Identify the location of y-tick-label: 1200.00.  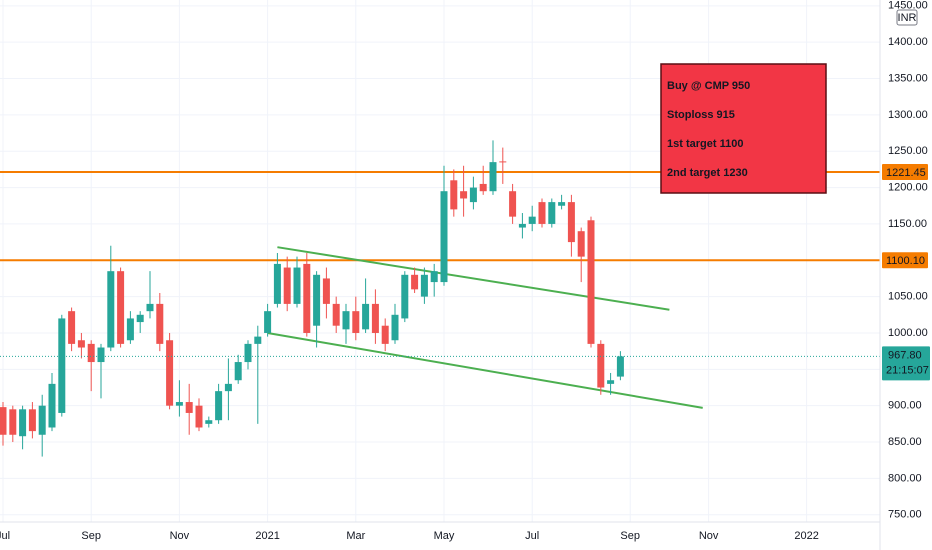
(908, 187).